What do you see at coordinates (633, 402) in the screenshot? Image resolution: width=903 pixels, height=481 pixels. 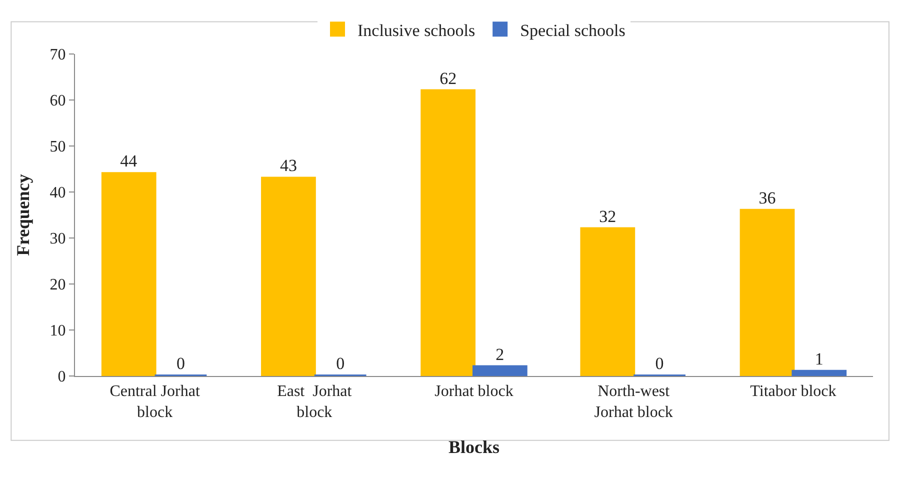 I see `x-tick-label: North-west Jorhat block` at bounding box center [633, 402].